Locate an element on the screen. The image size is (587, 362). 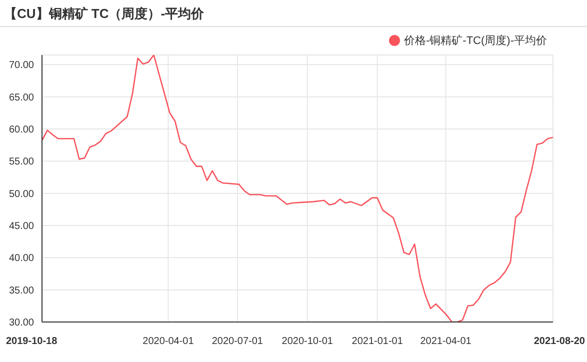
y-tick-label: 60.00 is located at coordinates (21, 130).